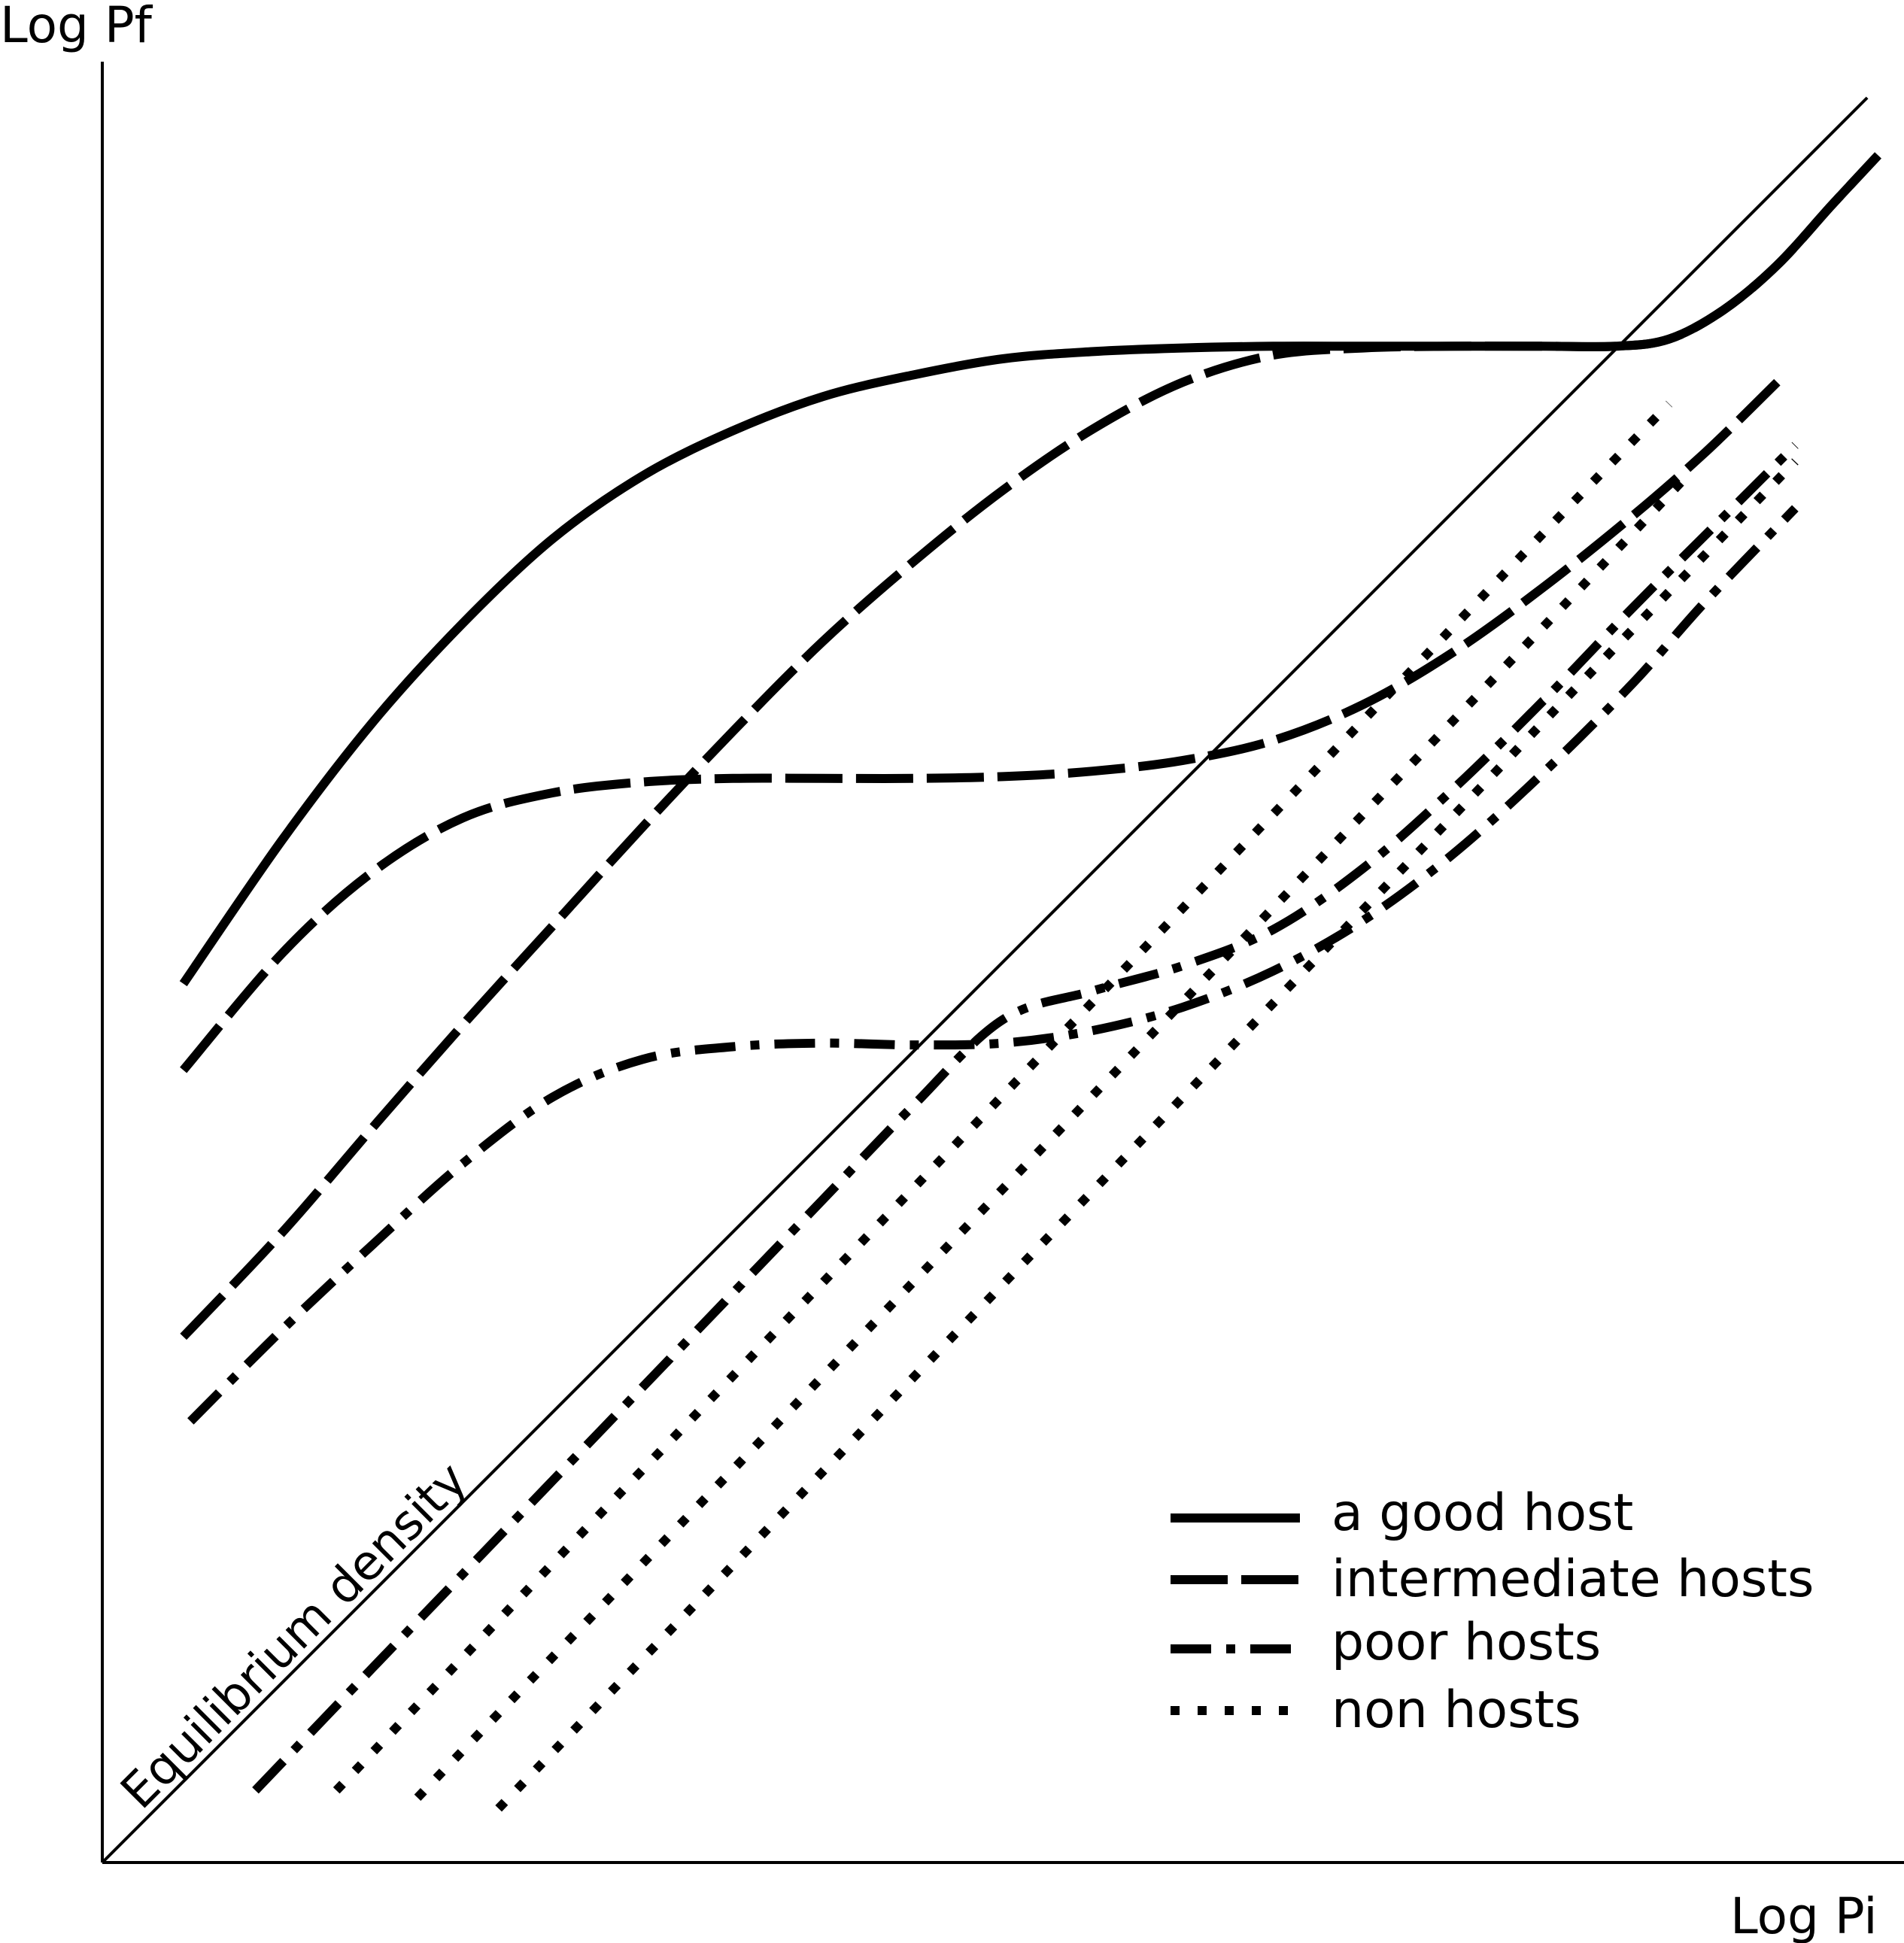 The image size is (1904, 1943). I want to click on legend-item-a-good-host: a good host, so click(1402, 1513).